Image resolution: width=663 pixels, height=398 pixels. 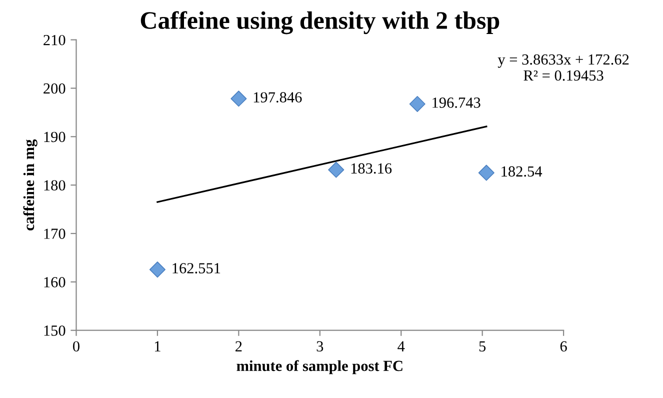 I want to click on chart-title: Caffeine using density with 2 tbsp, so click(x=320, y=22).